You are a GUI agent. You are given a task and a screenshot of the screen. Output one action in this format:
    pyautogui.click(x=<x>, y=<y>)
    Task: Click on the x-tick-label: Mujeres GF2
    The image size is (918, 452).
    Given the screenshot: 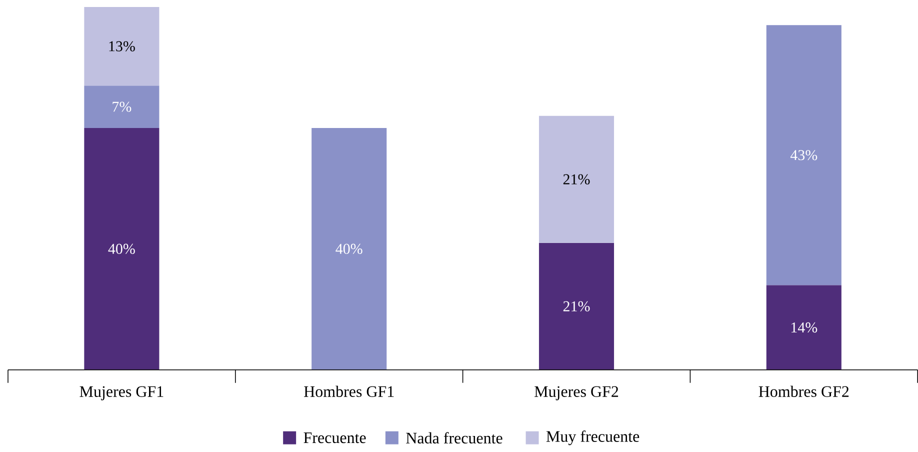 What is the action you would take?
    pyautogui.click(x=576, y=393)
    